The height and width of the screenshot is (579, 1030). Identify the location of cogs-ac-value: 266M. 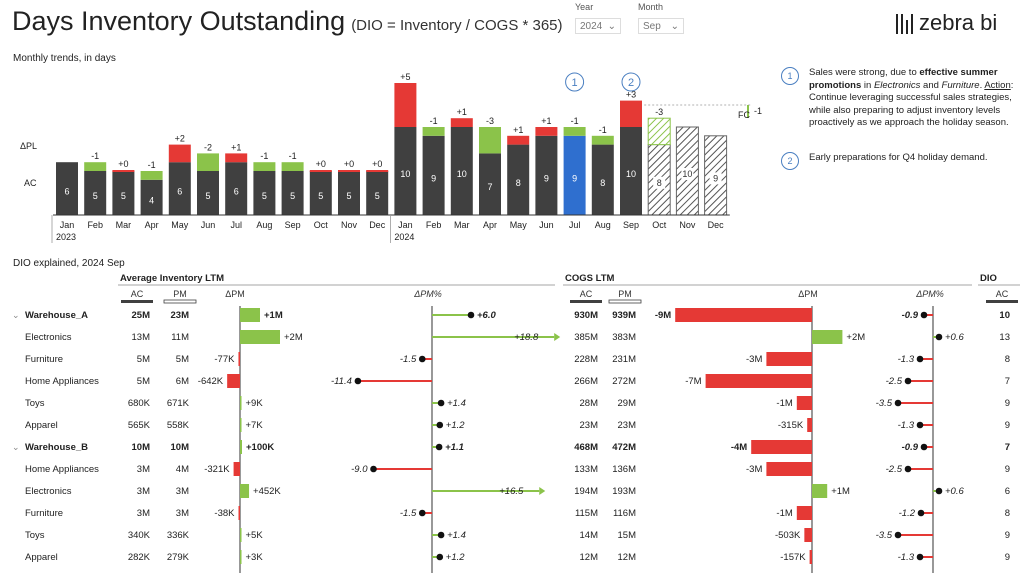
(586, 381).